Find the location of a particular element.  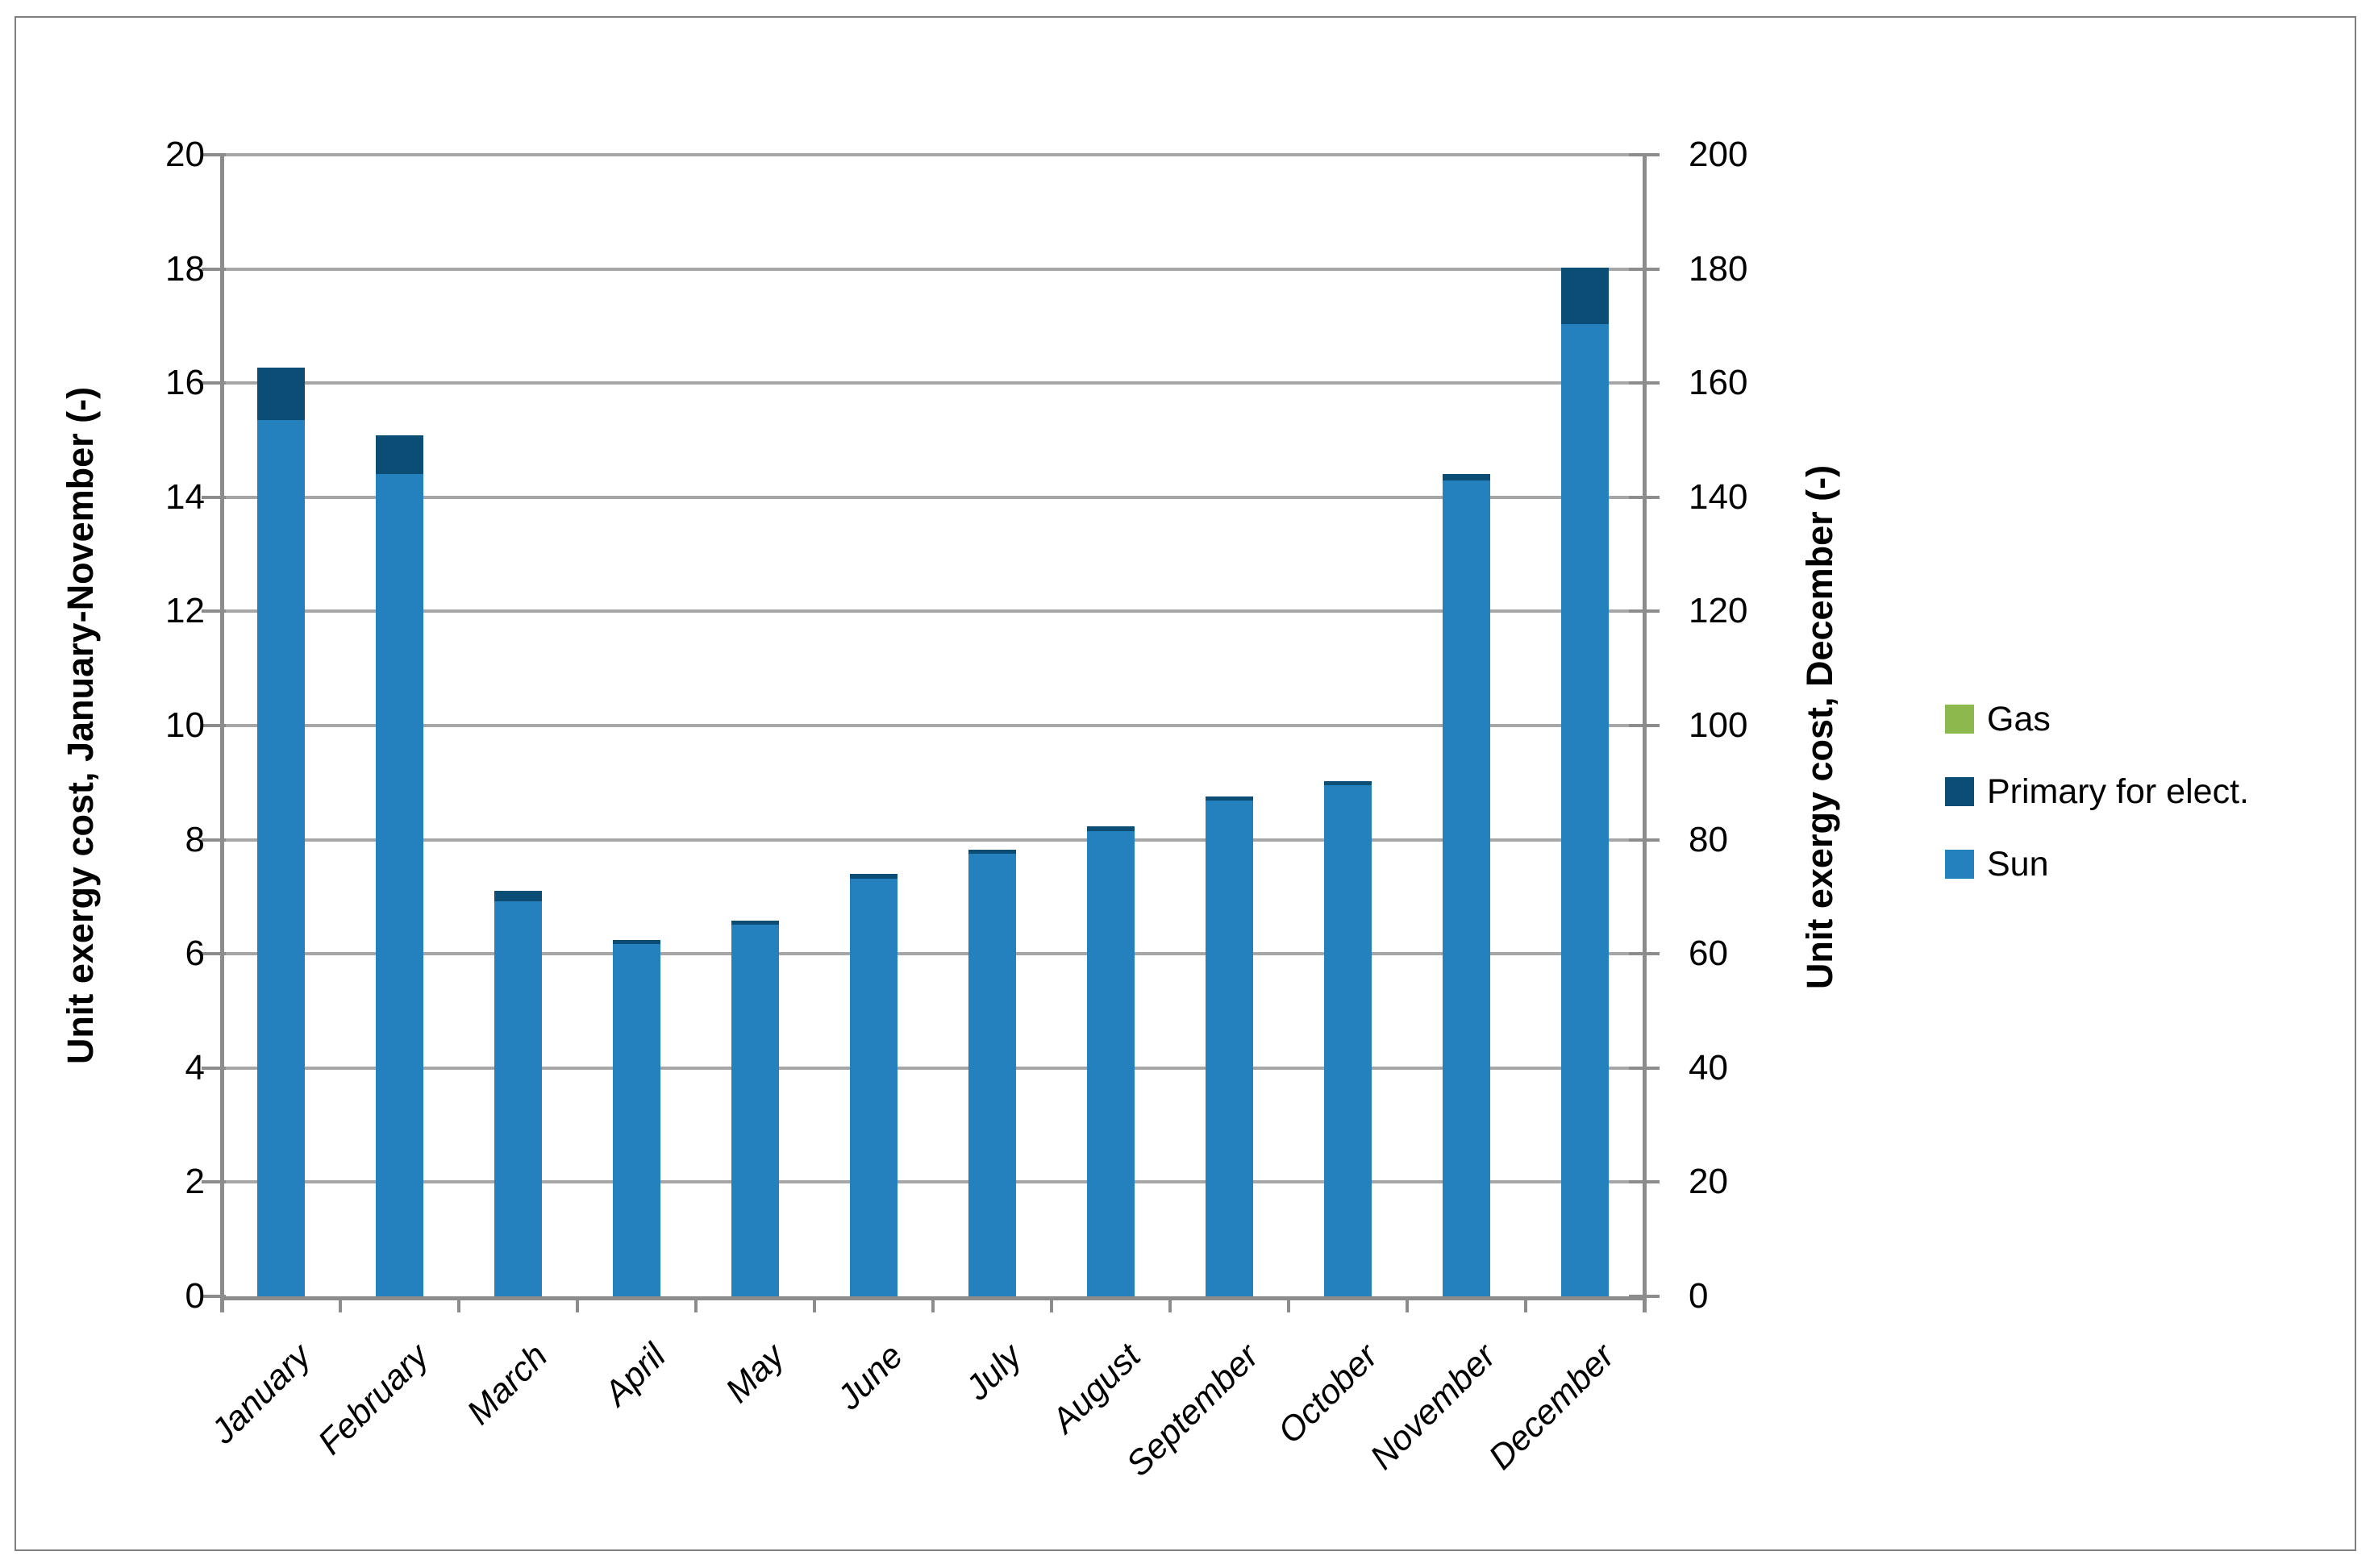

bar-segment-primary-for-elect--november is located at coordinates (1466, 477).